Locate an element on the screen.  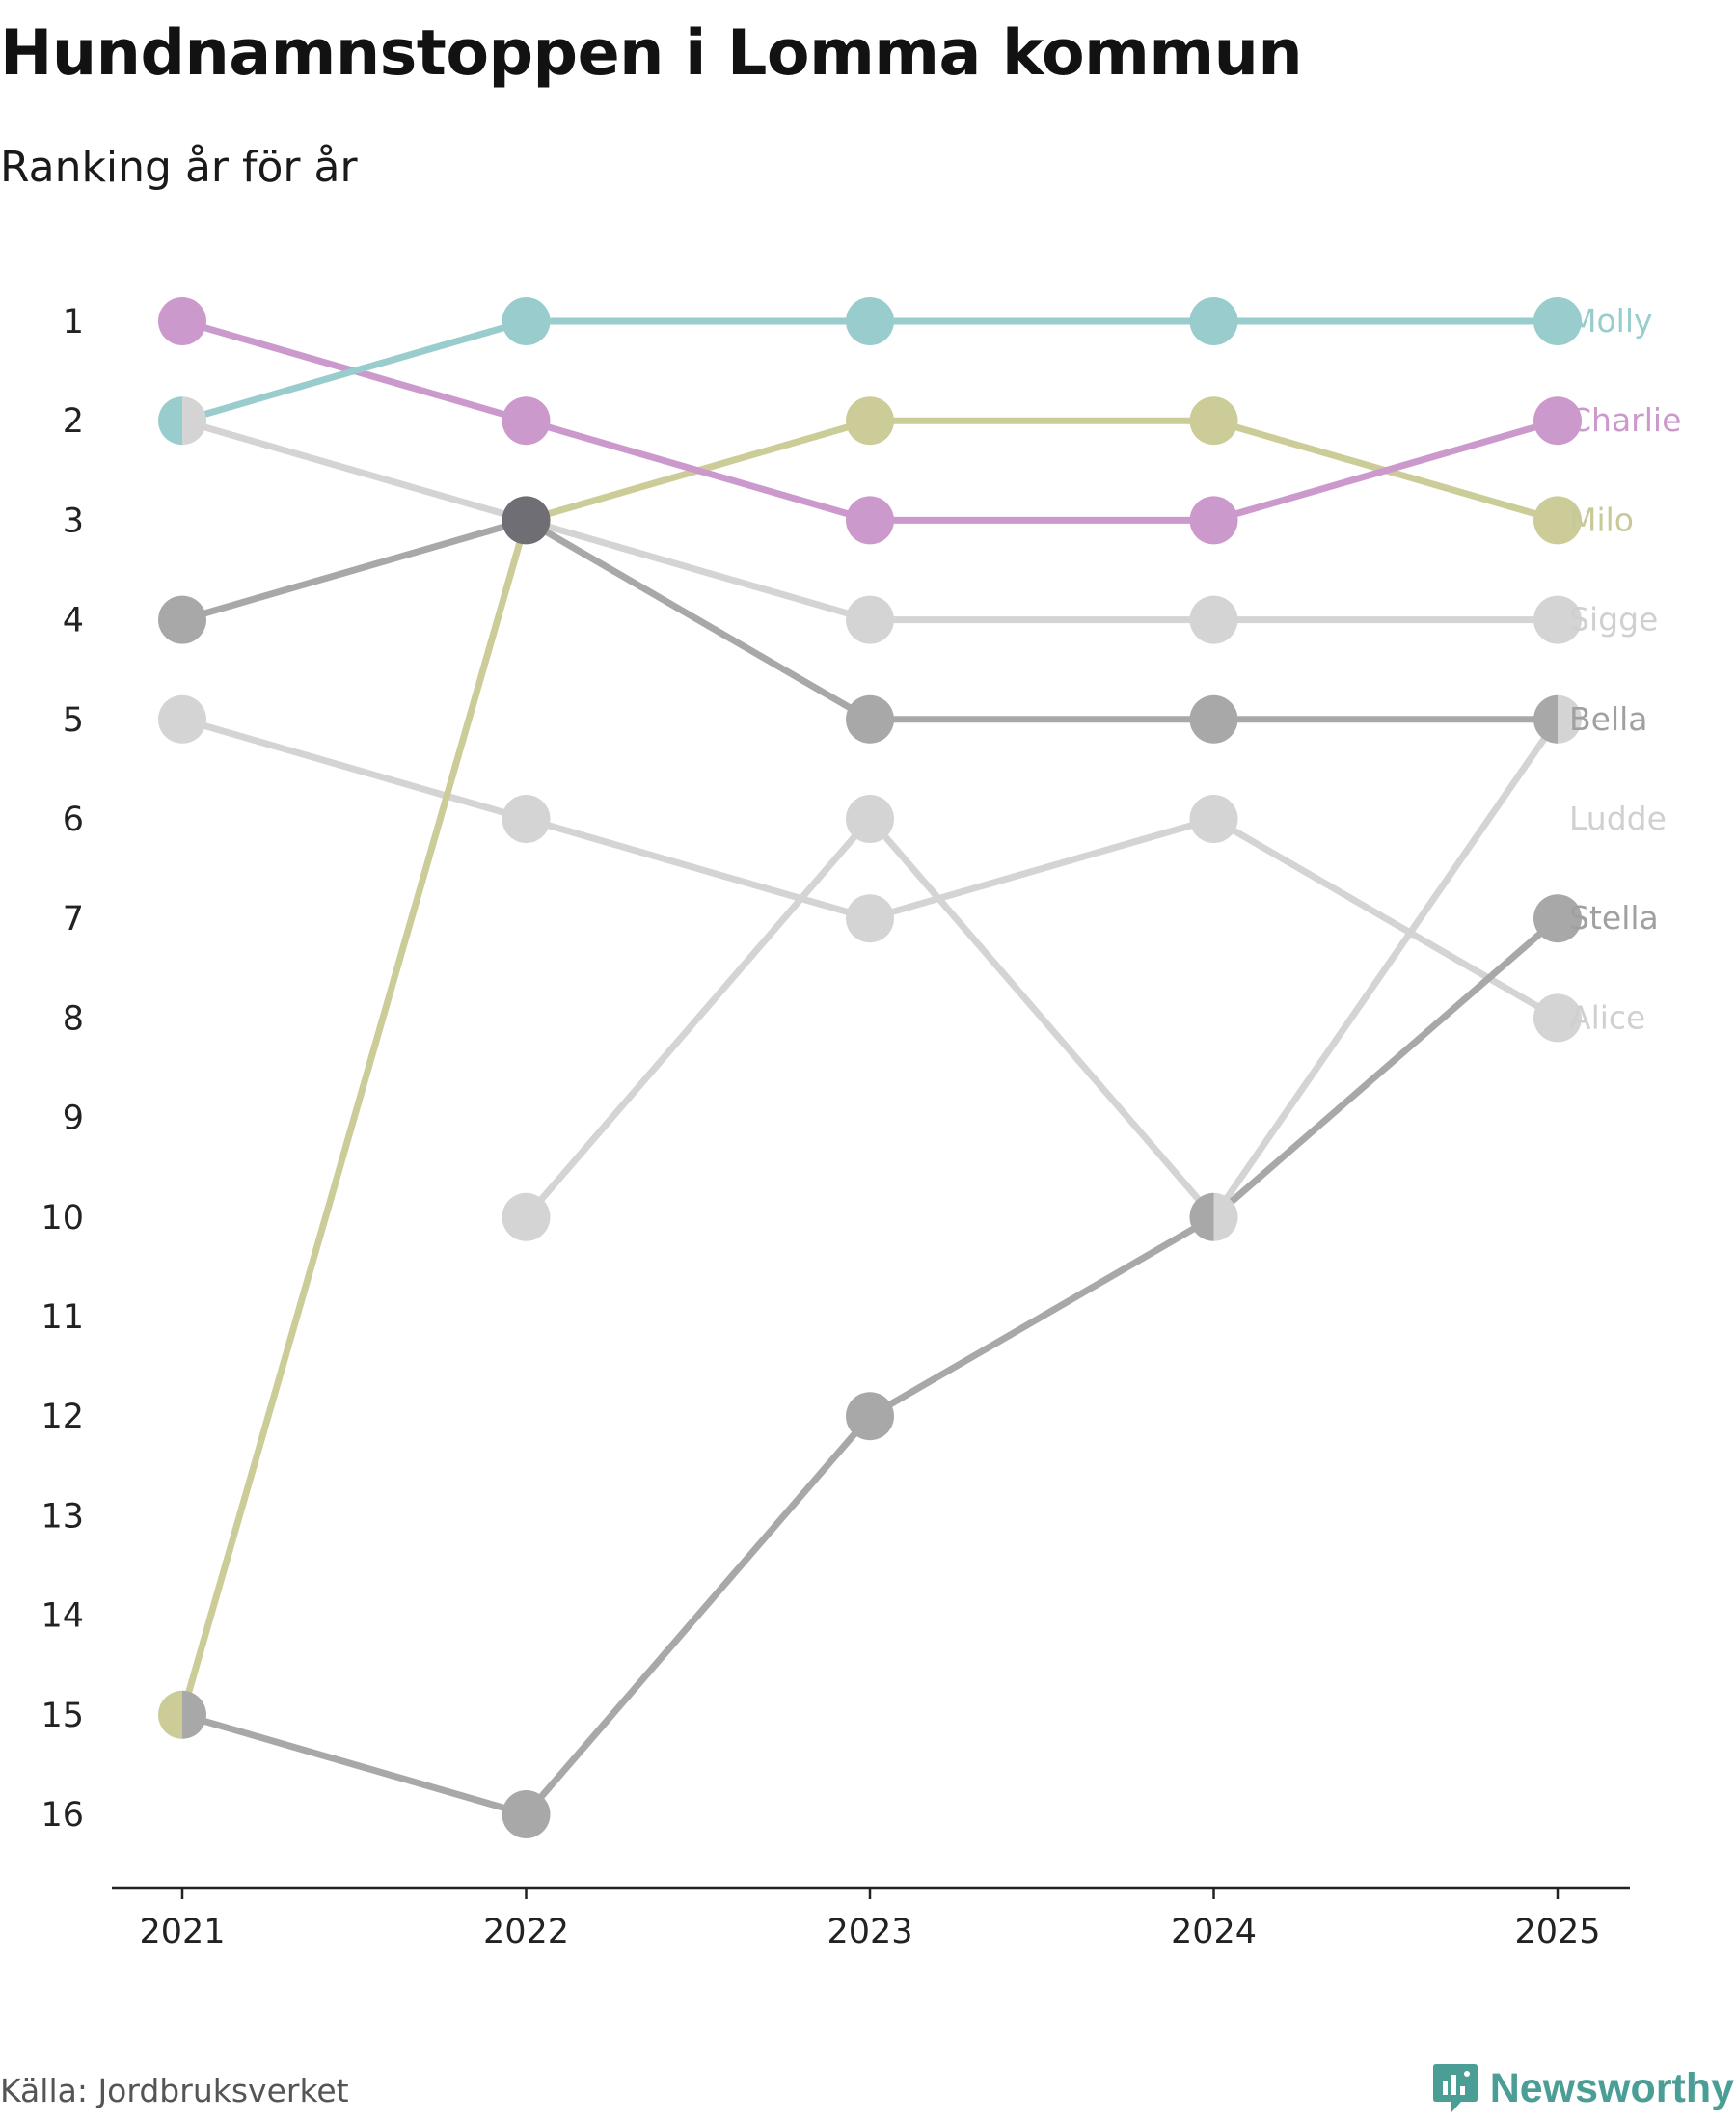
end-label-milo: Milo is located at coordinates (1601, 519).